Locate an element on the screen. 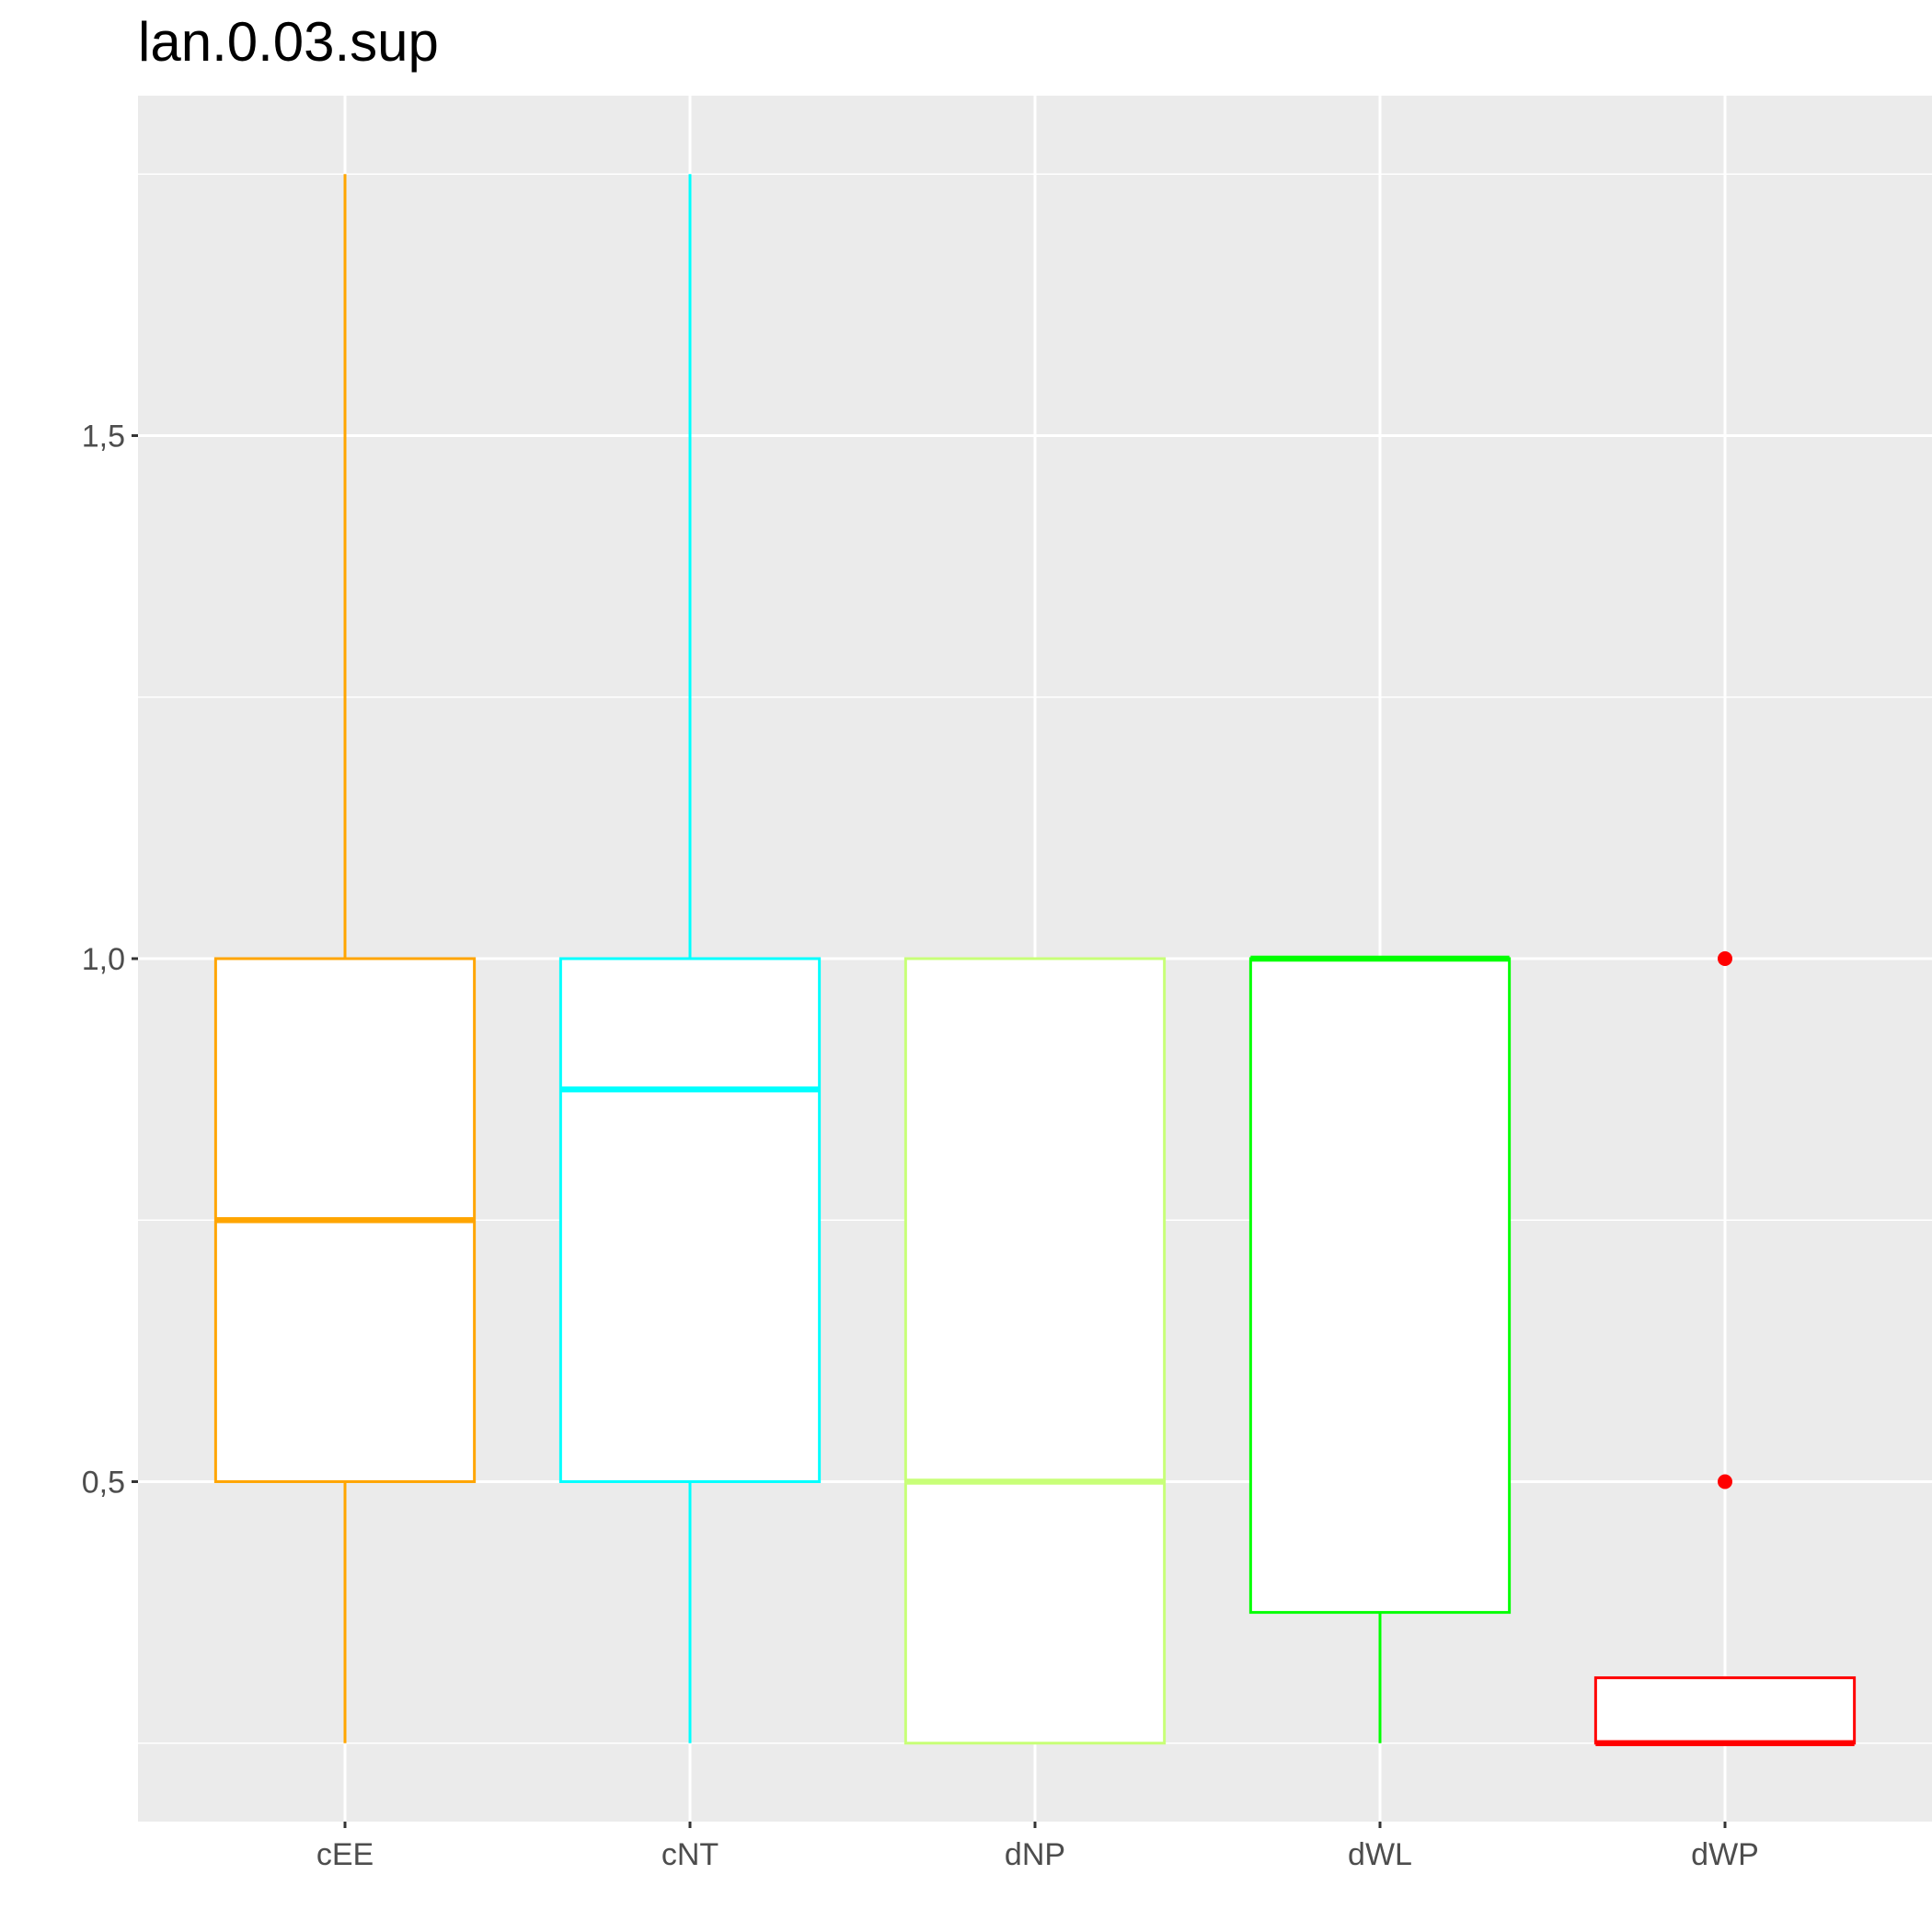 The height and width of the screenshot is (1932, 1932). box-cNT is located at coordinates (690, 958).